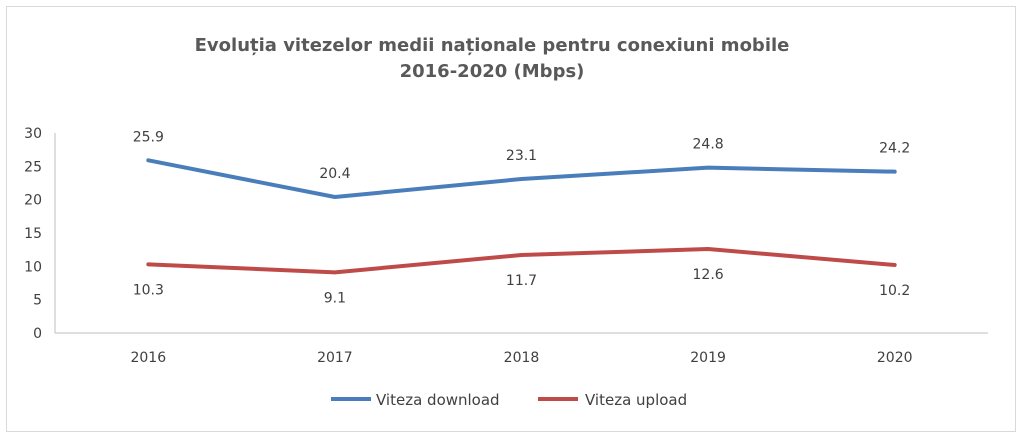 The width and height of the screenshot is (1024, 441). What do you see at coordinates (894, 149) in the screenshot?
I see `data-label: 24.2` at bounding box center [894, 149].